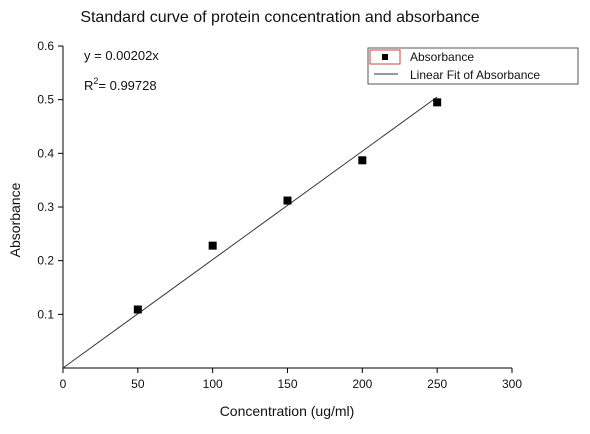  What do you see at coordinates (138, 384) in the screenshot?
I see `x-tick-label: 50` at bounding box center [138, 384].